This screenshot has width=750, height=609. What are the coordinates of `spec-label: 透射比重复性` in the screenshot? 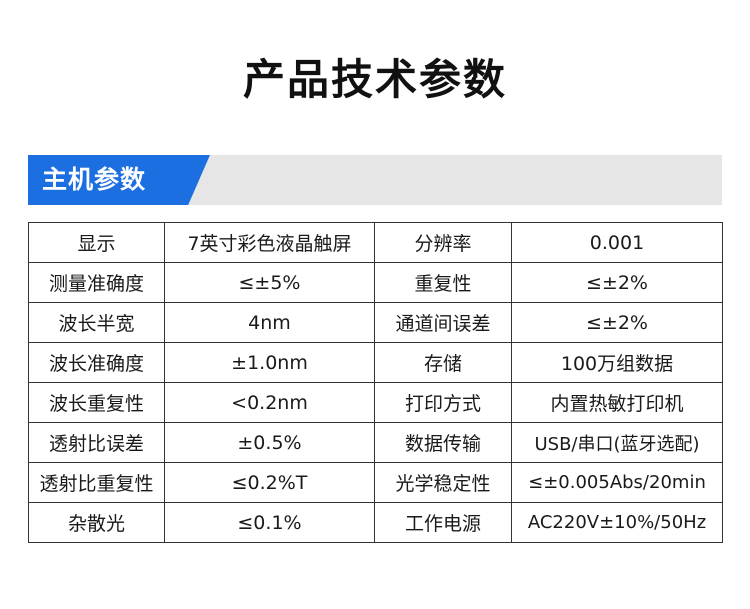 It's located at (96, 482).